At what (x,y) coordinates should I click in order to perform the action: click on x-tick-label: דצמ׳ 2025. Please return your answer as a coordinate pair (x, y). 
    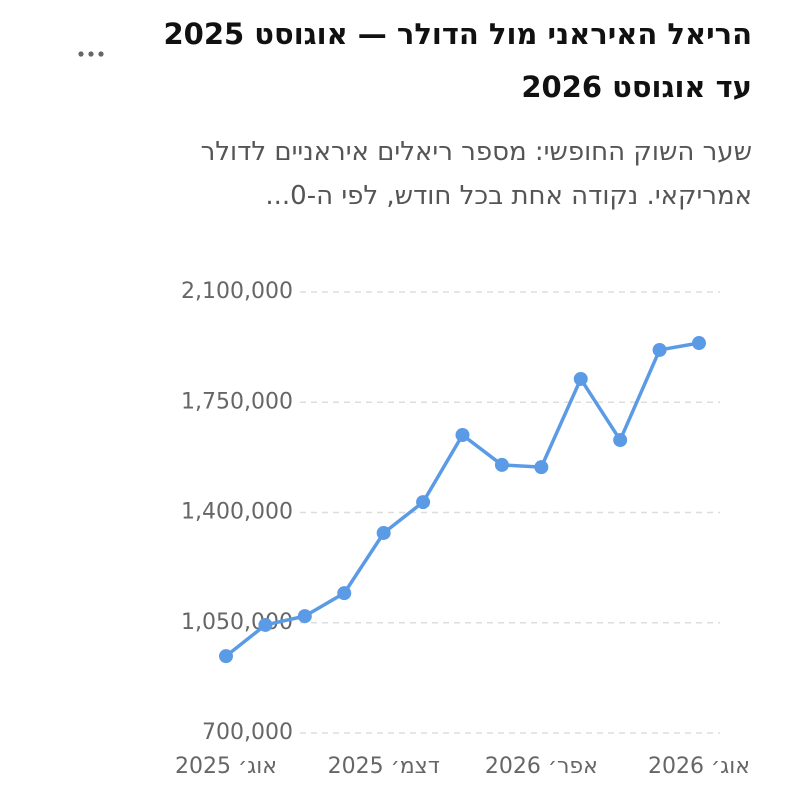
    Looking at the image, I should click on (384, 766).